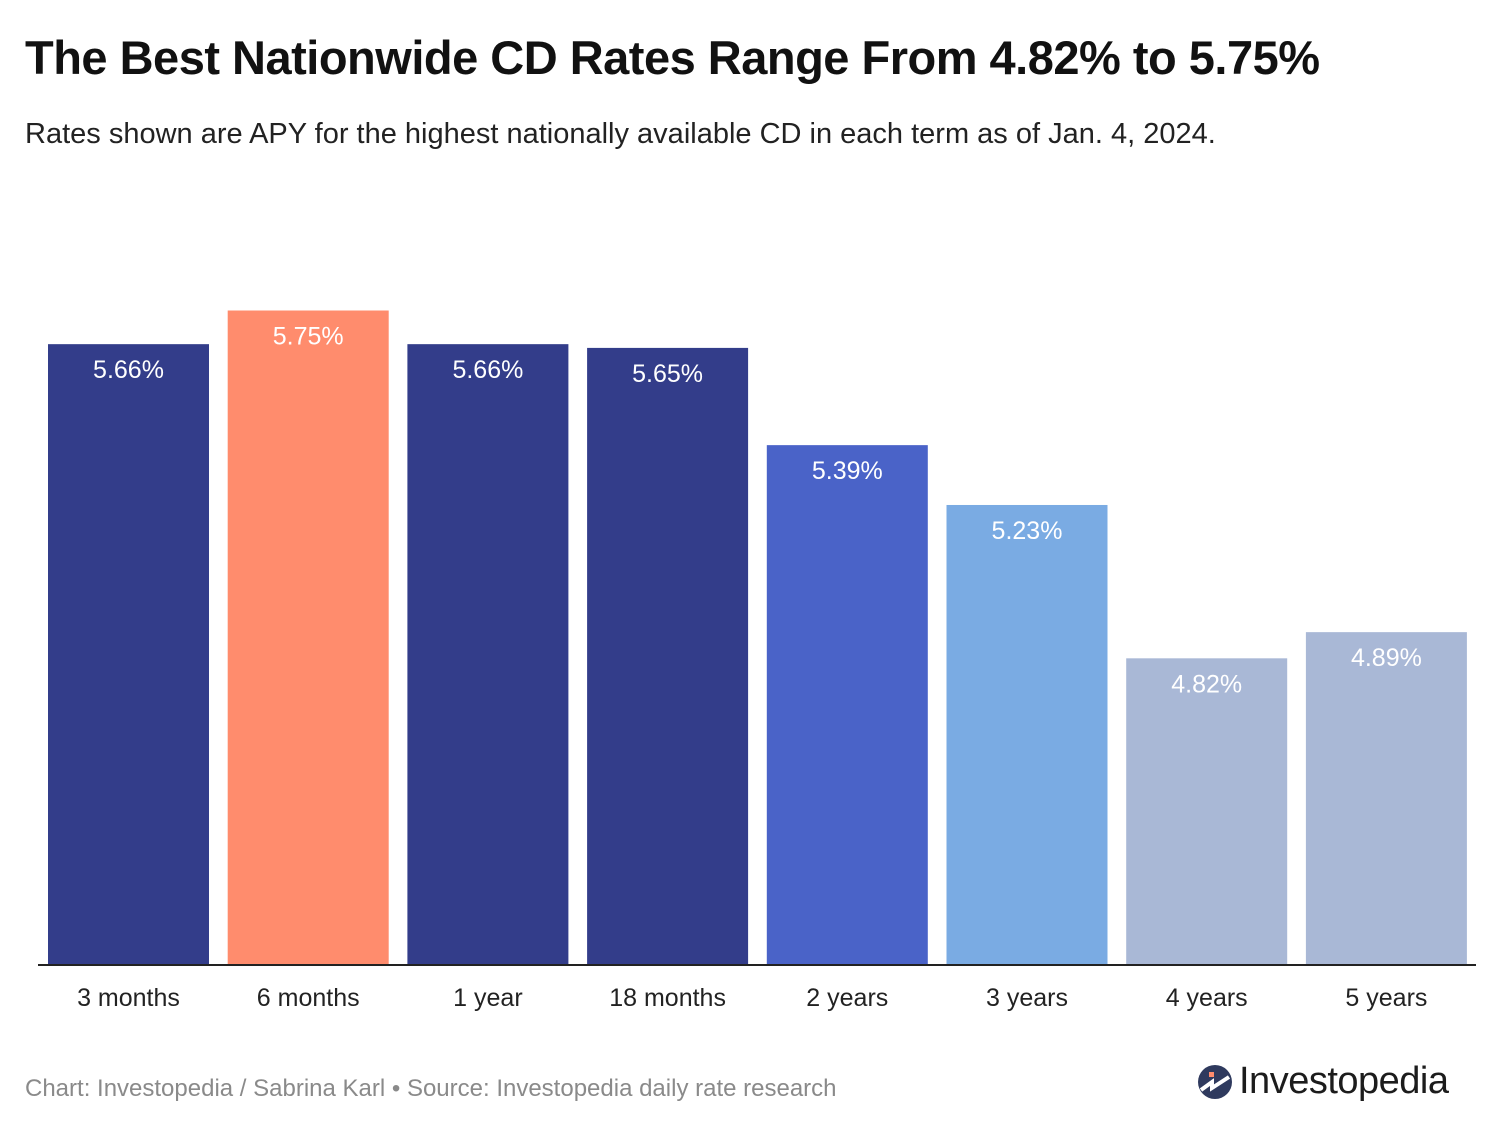  Describe the element at coordinates (488, 654) in the screenshot. I see `bar-1-year` at that location.